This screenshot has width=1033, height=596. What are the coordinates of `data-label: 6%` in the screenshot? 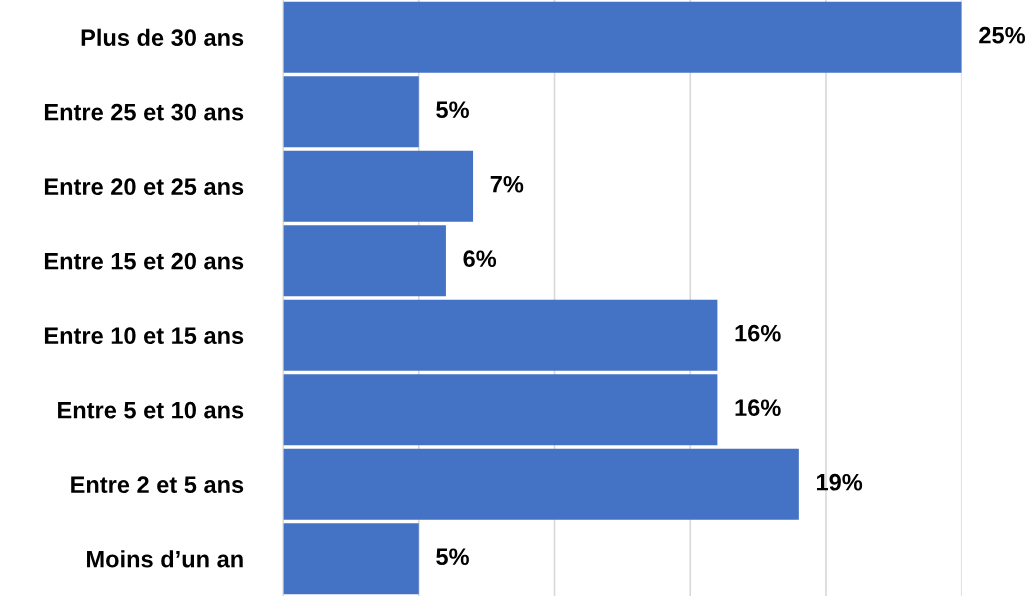 It's located at (480, 259).